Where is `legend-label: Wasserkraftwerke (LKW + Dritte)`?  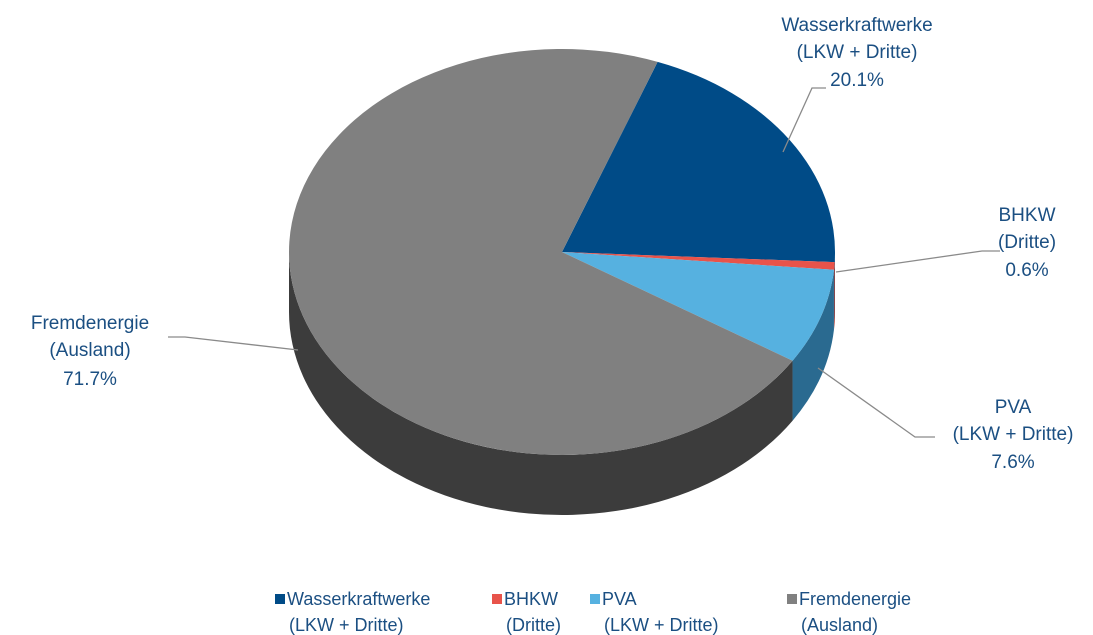 legend-label: Wasserkraftwerke (LKW + Dritte) is located at coordinates (358, 612).